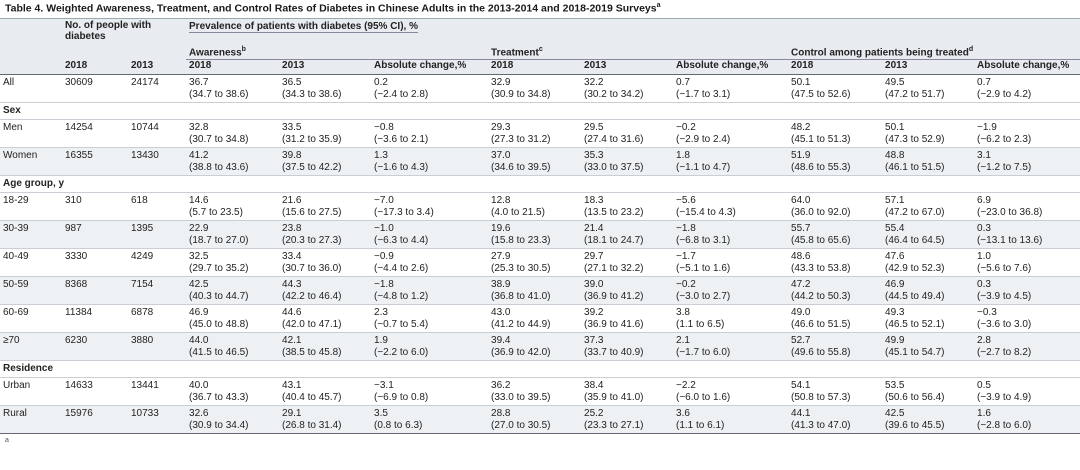 This screenshot has height=470, width=1080. I want to click on rate-cell: 49.5 (47.2 to 51.7), so click(928, 88).